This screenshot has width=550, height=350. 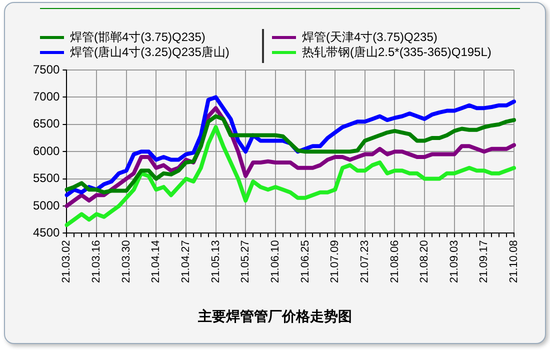 I want to click on legend-label: 焊管(唐山4寸(3.25)Q235唐山), so click(x=150, y=52).